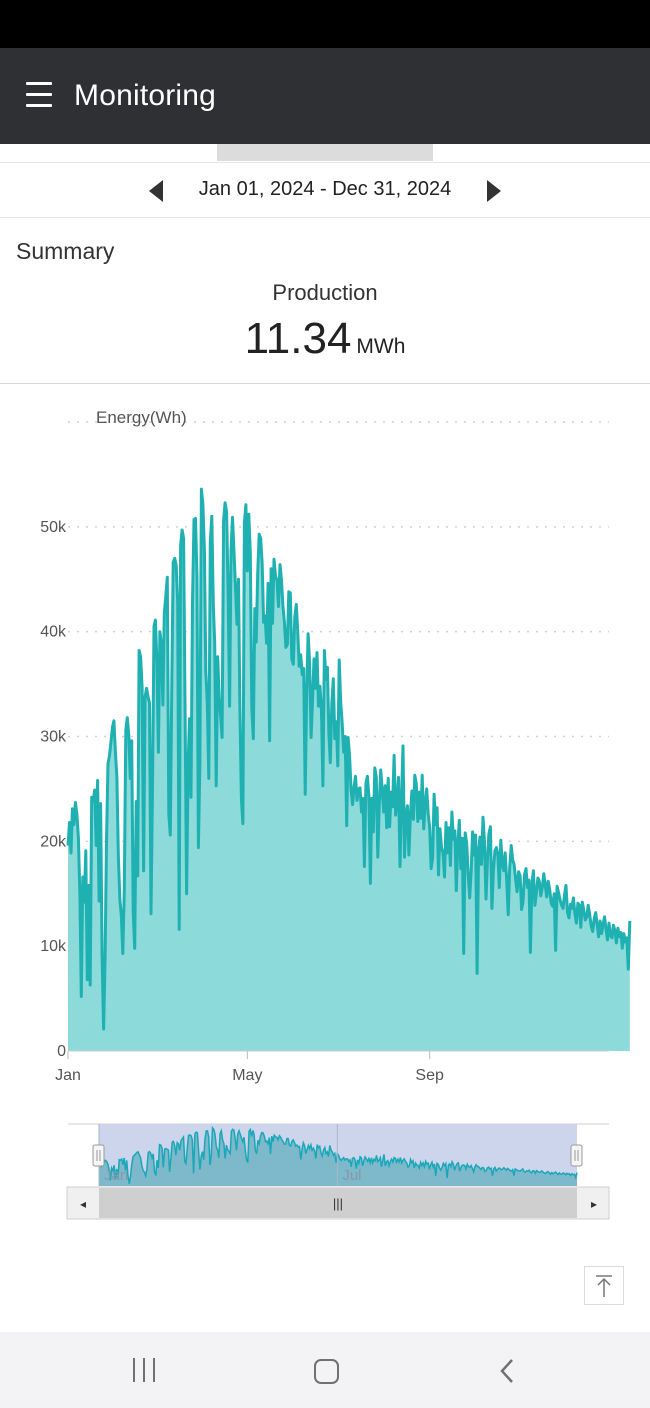 The image size is (650, 1408). Describe the element at coordinates (325, 152) in the screenshot. I see `pull-tab` at that location.